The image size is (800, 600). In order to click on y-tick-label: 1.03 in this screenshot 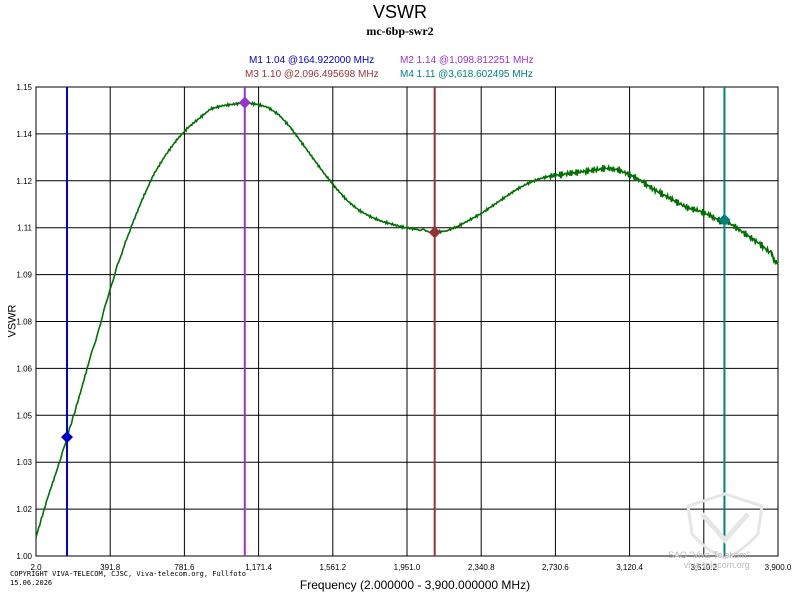, I will do `click(24, 462)`.